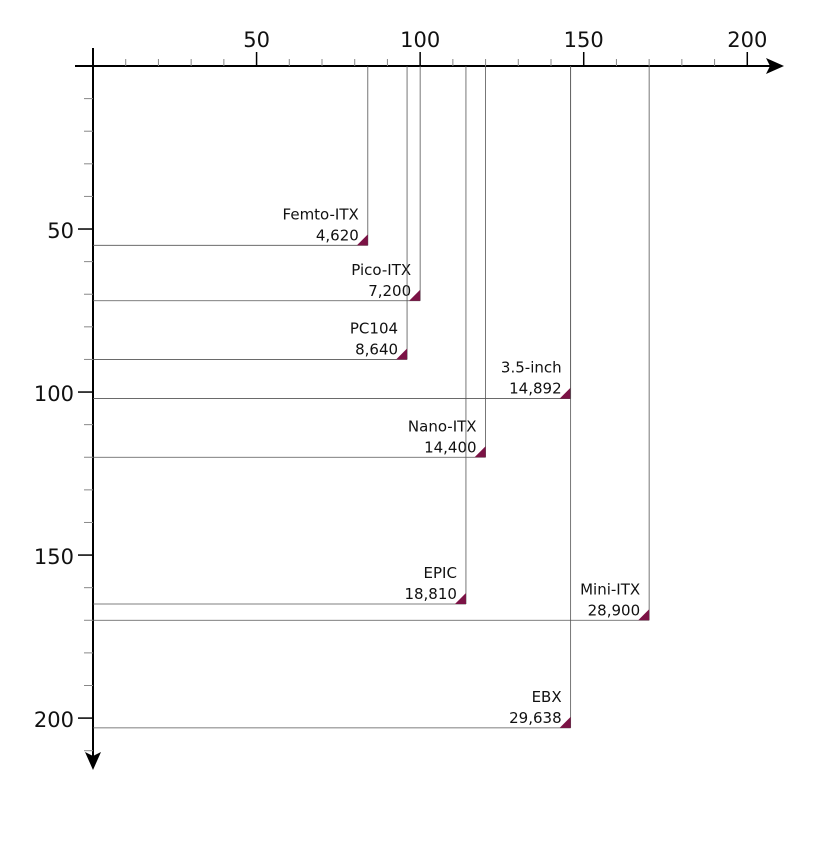  I want to click on item-name: 3.5-inch, so click(531, 368).